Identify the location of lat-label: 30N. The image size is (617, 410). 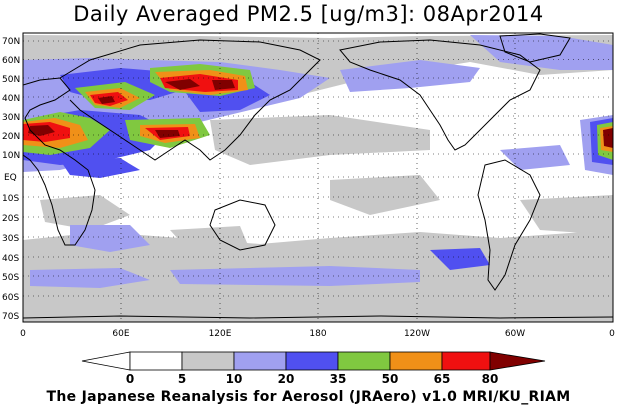
(11, 118).